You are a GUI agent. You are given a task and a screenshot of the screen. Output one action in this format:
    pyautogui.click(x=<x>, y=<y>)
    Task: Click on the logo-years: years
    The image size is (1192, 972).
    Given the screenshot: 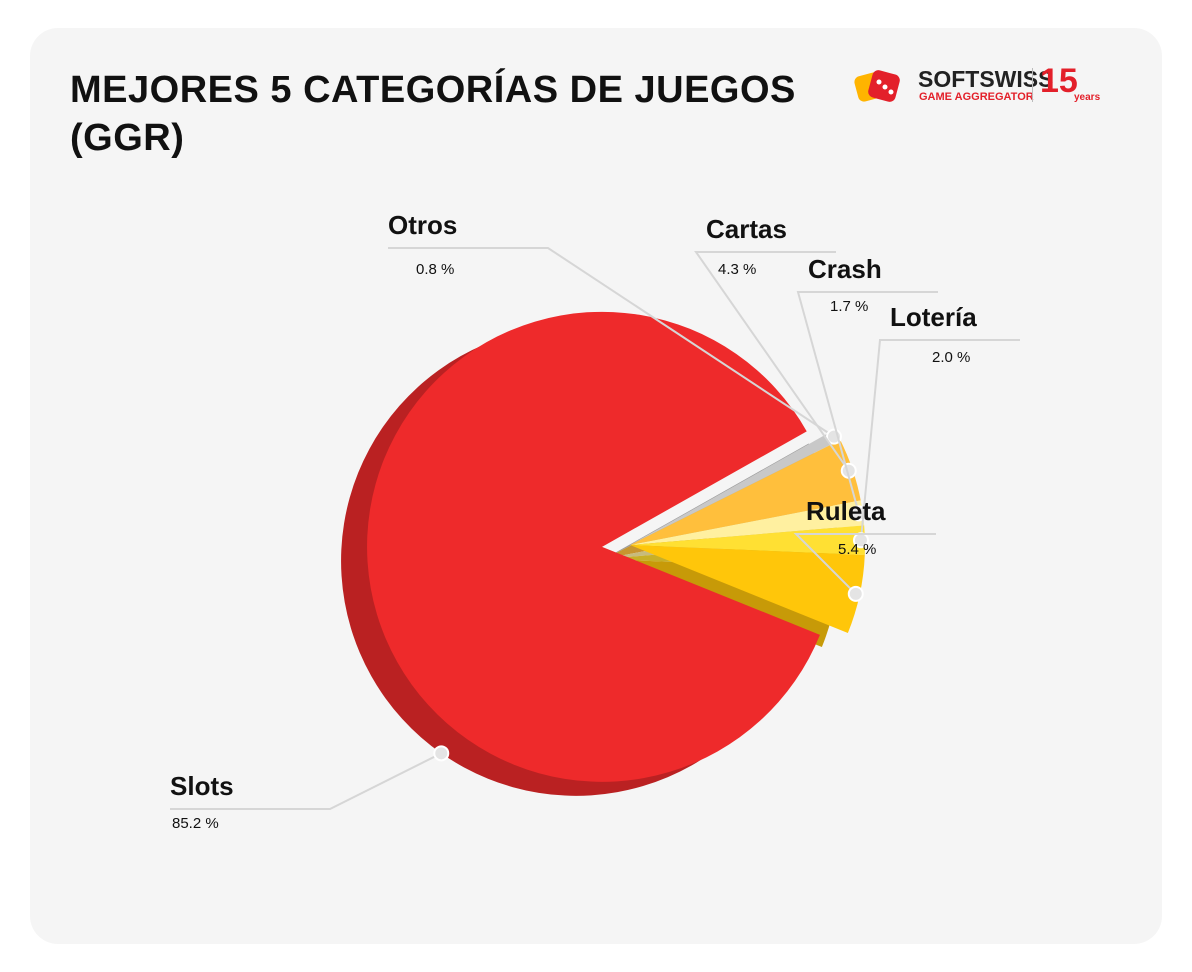 What is the action you would take?
    pyautogui.click(x=1087, y=97)
    